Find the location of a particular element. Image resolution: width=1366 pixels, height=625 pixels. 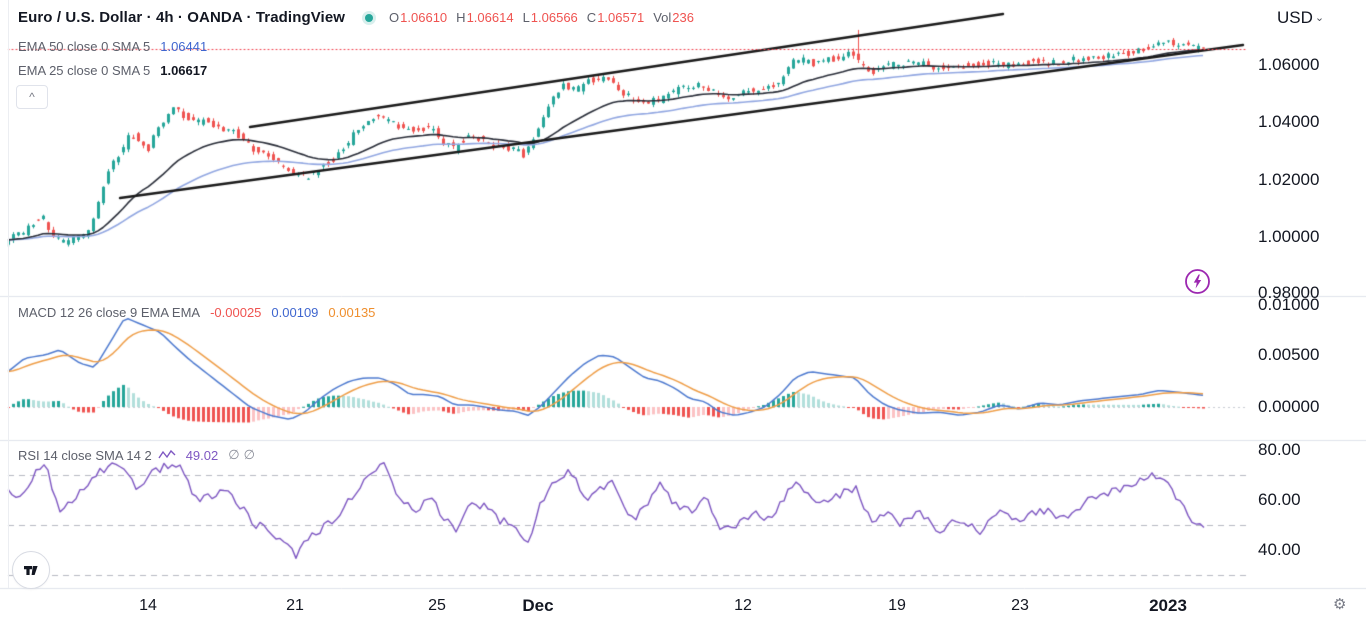

macd-hist-value: -0.00025 is located at coordinates (236, 312).